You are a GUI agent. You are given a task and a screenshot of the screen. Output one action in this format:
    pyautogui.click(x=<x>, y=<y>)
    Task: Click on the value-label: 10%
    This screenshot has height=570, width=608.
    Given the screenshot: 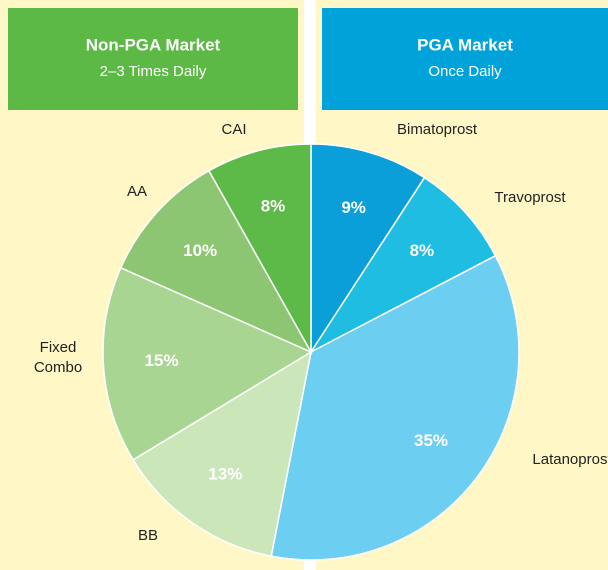 What is the action you would take?
    pyautogui.click(x=200, y=250)
    